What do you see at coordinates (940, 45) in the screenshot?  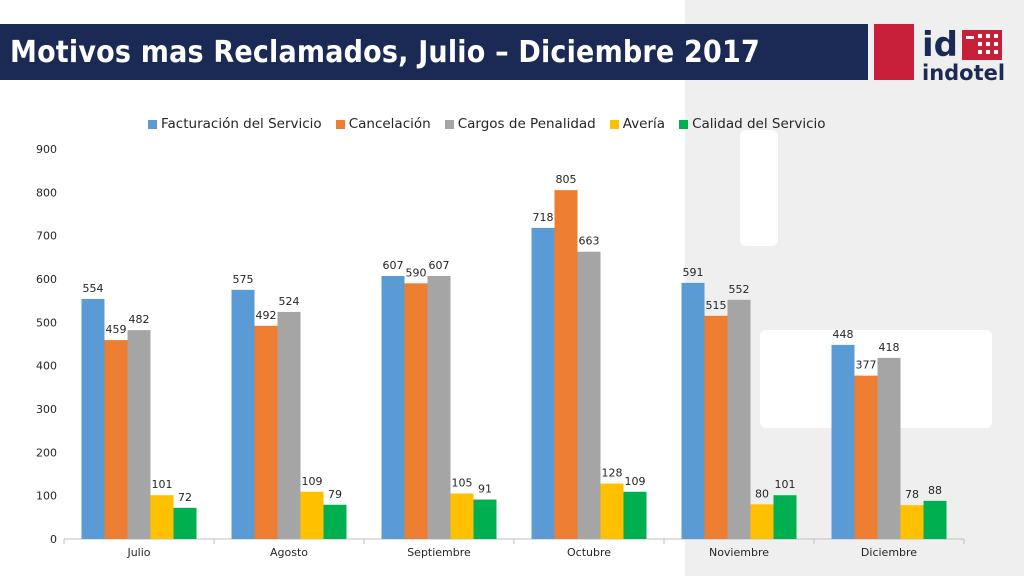 I see `logo-top-text: id` at bounding box center [940, 45].